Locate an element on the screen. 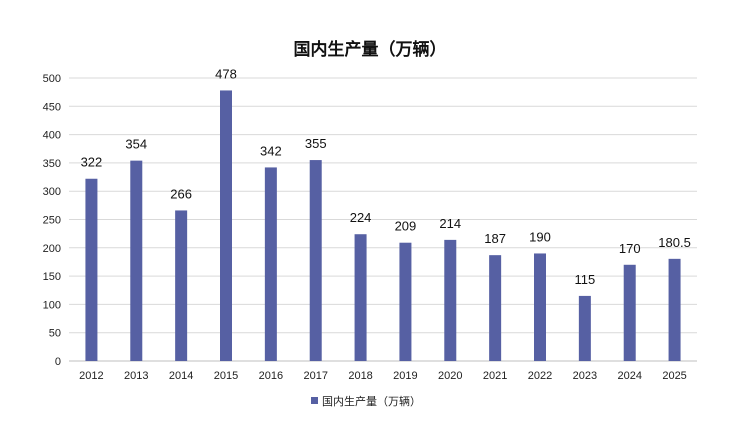 The image size is (740, 424). data-label: 115 is located at coordinates (584, 279).